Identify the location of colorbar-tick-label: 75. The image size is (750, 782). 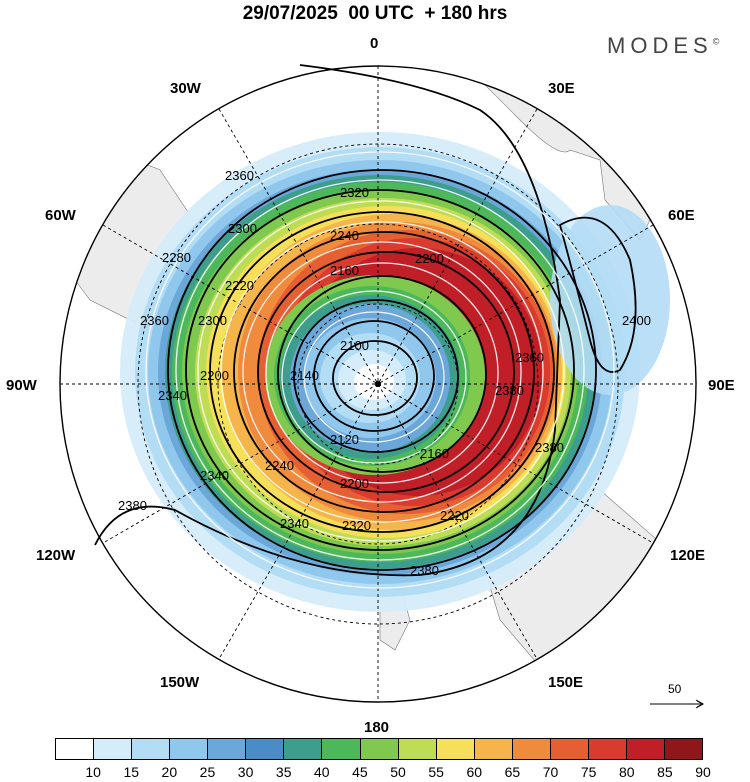
(588, 772).